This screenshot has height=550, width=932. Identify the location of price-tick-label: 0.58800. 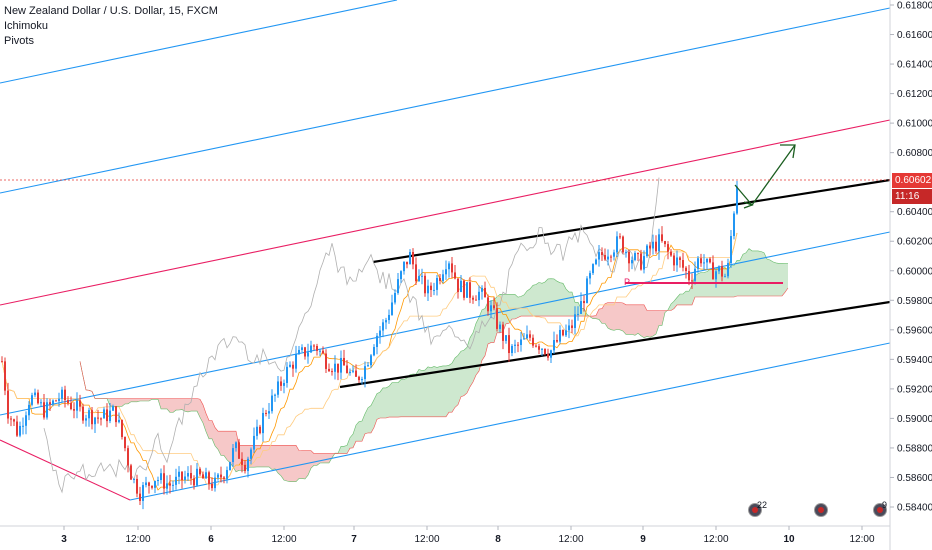
(914, 448).